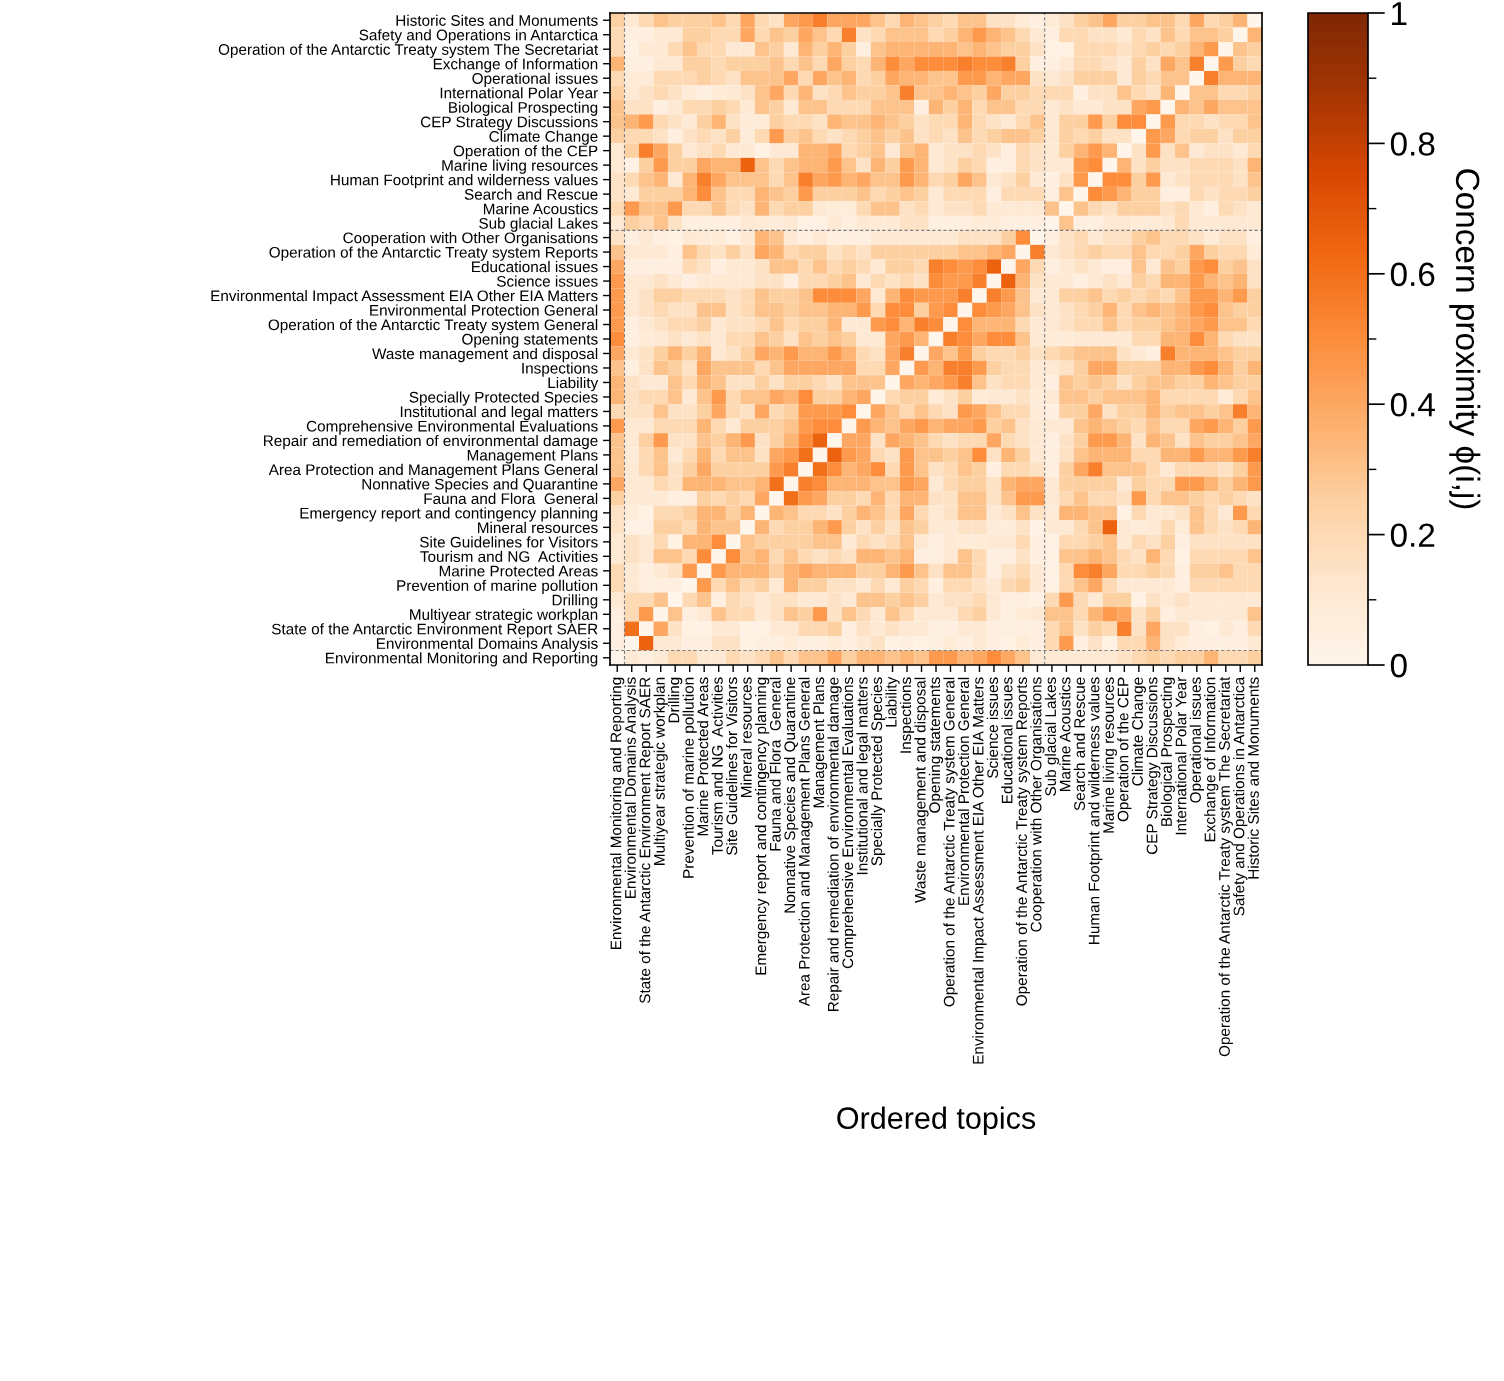 The image size is (1504, 1381). What do you see at coordinates (538, 527) in the screenshot?
I see `y-tick-label: Mineral resources` at bounding box center [538, 527].